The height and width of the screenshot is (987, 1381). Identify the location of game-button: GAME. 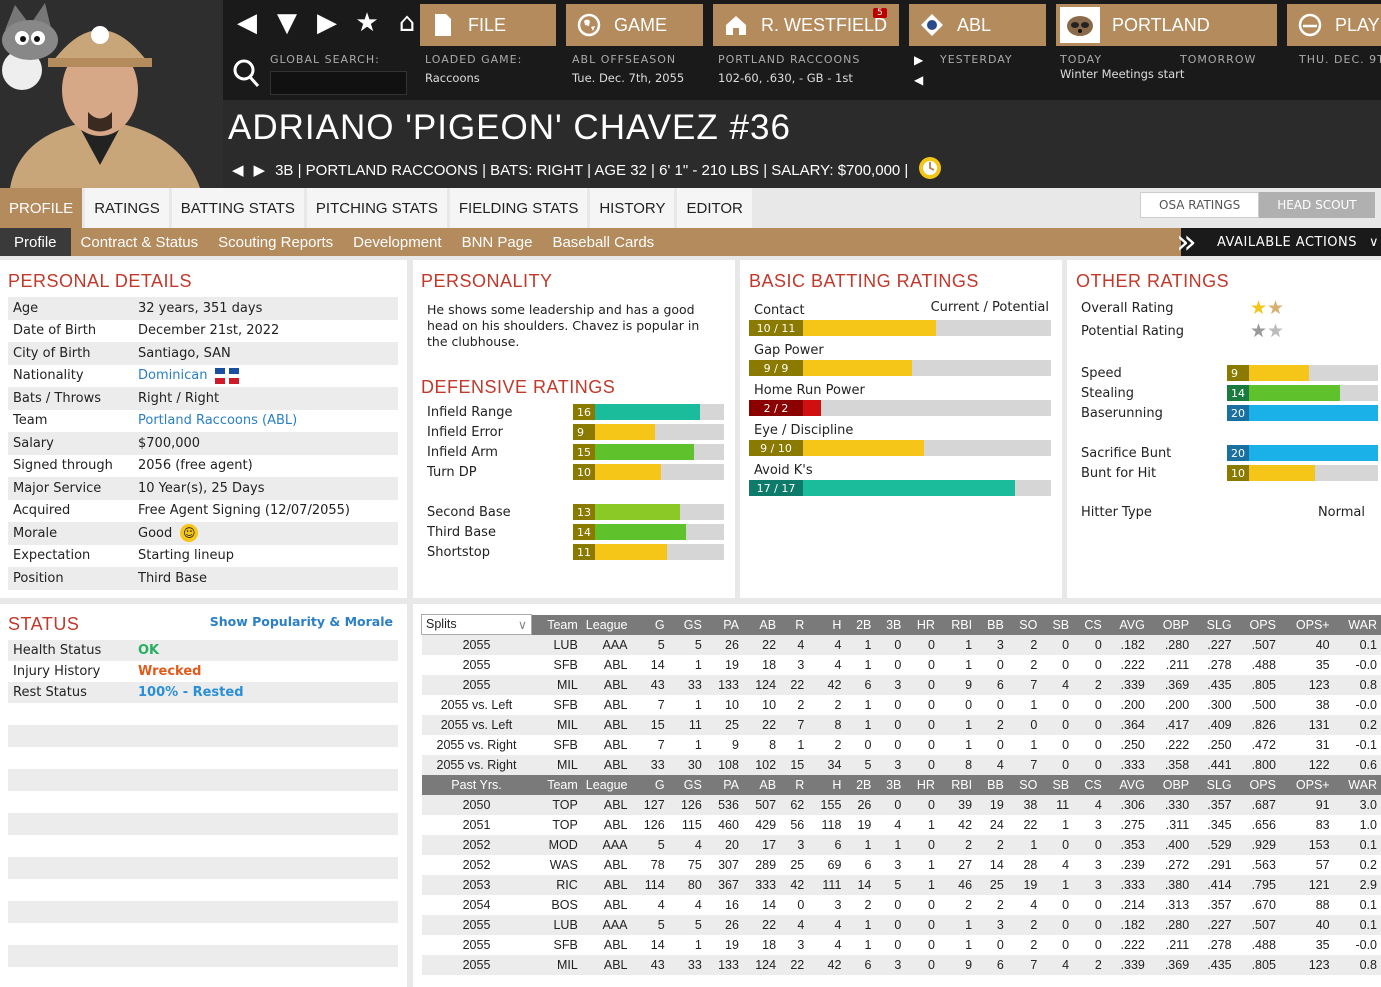
(634, 25).